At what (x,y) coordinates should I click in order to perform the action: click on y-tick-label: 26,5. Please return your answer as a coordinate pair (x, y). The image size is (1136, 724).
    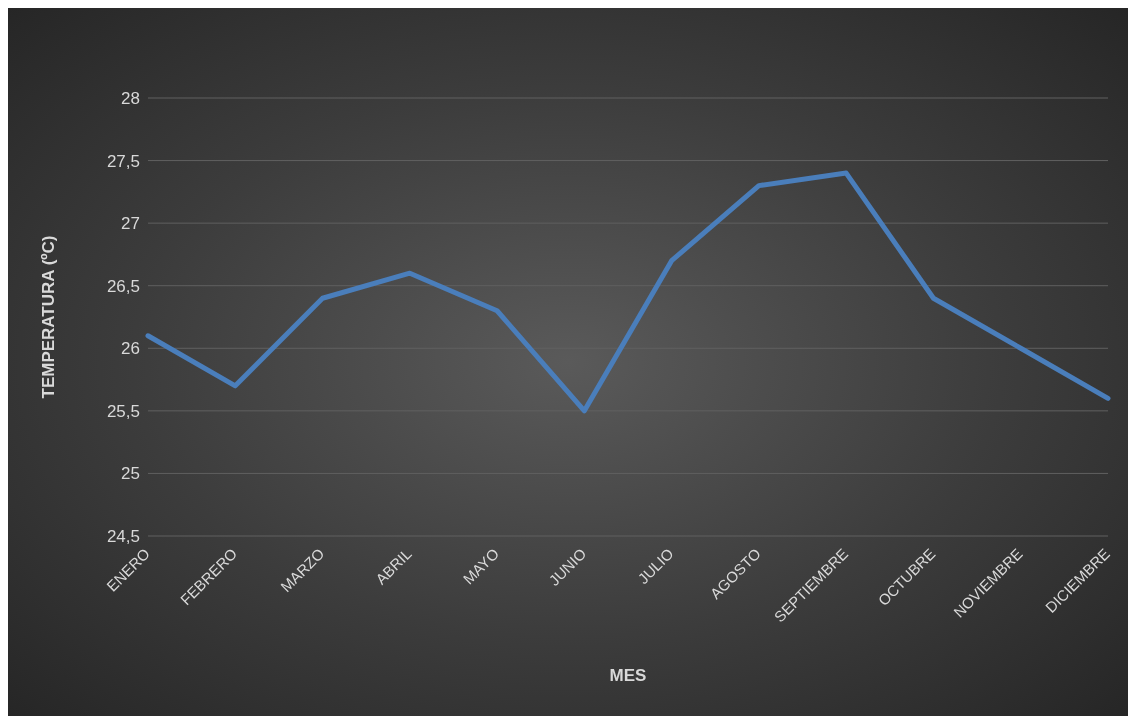
    Looking at the image, I should click on (123, 286).